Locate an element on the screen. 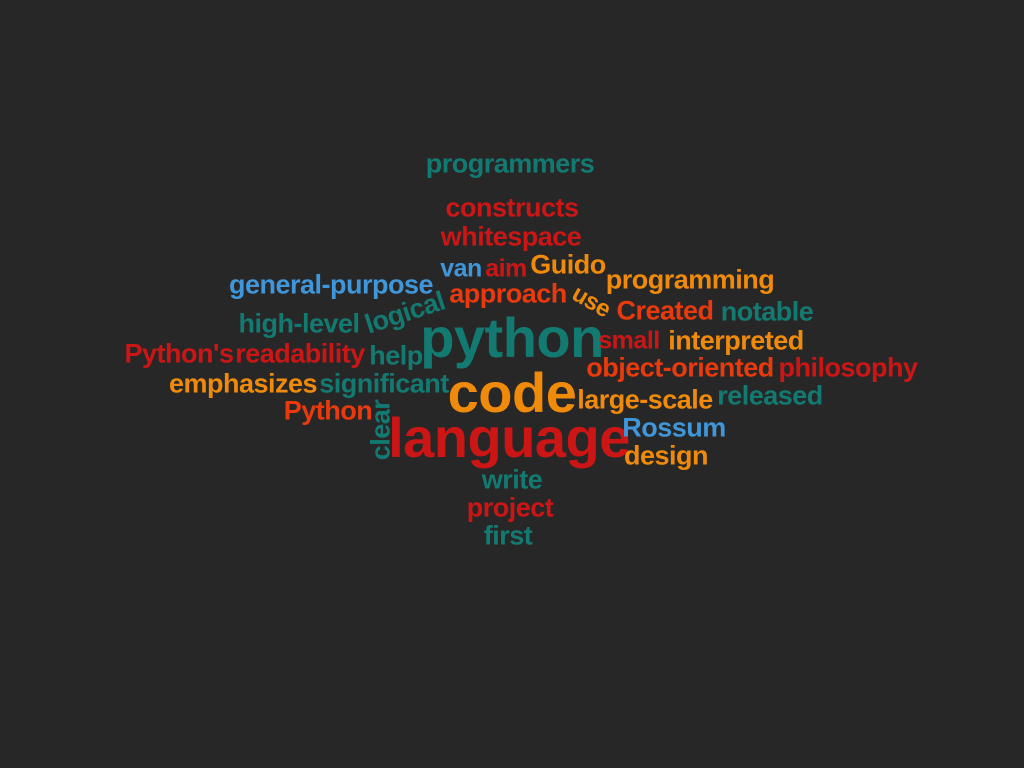  word-project: project is located at coordinates (510, 507).